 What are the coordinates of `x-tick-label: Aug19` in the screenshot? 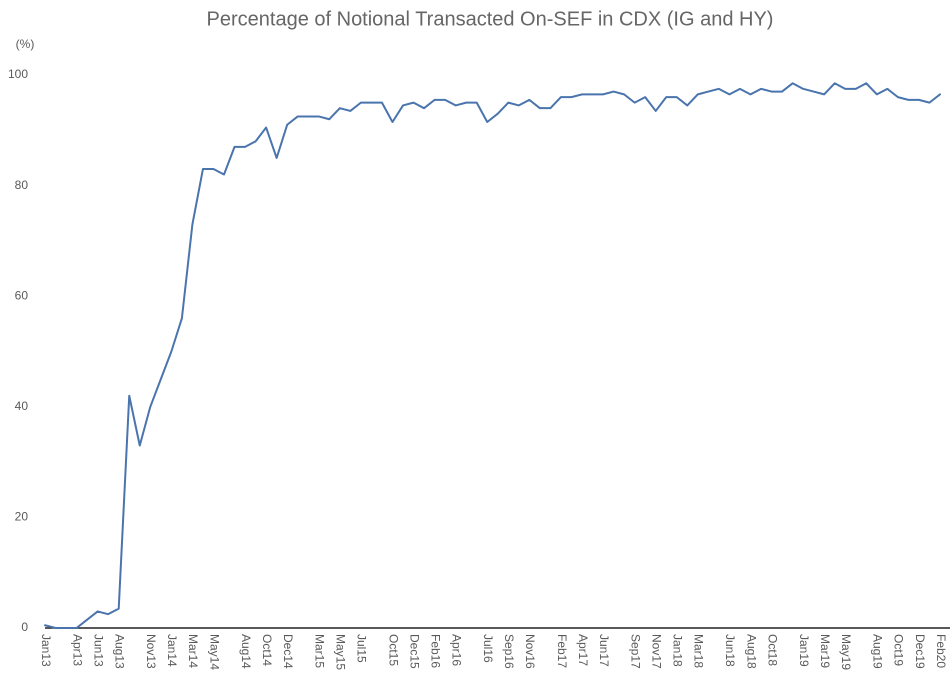 It's located at (878, 651).